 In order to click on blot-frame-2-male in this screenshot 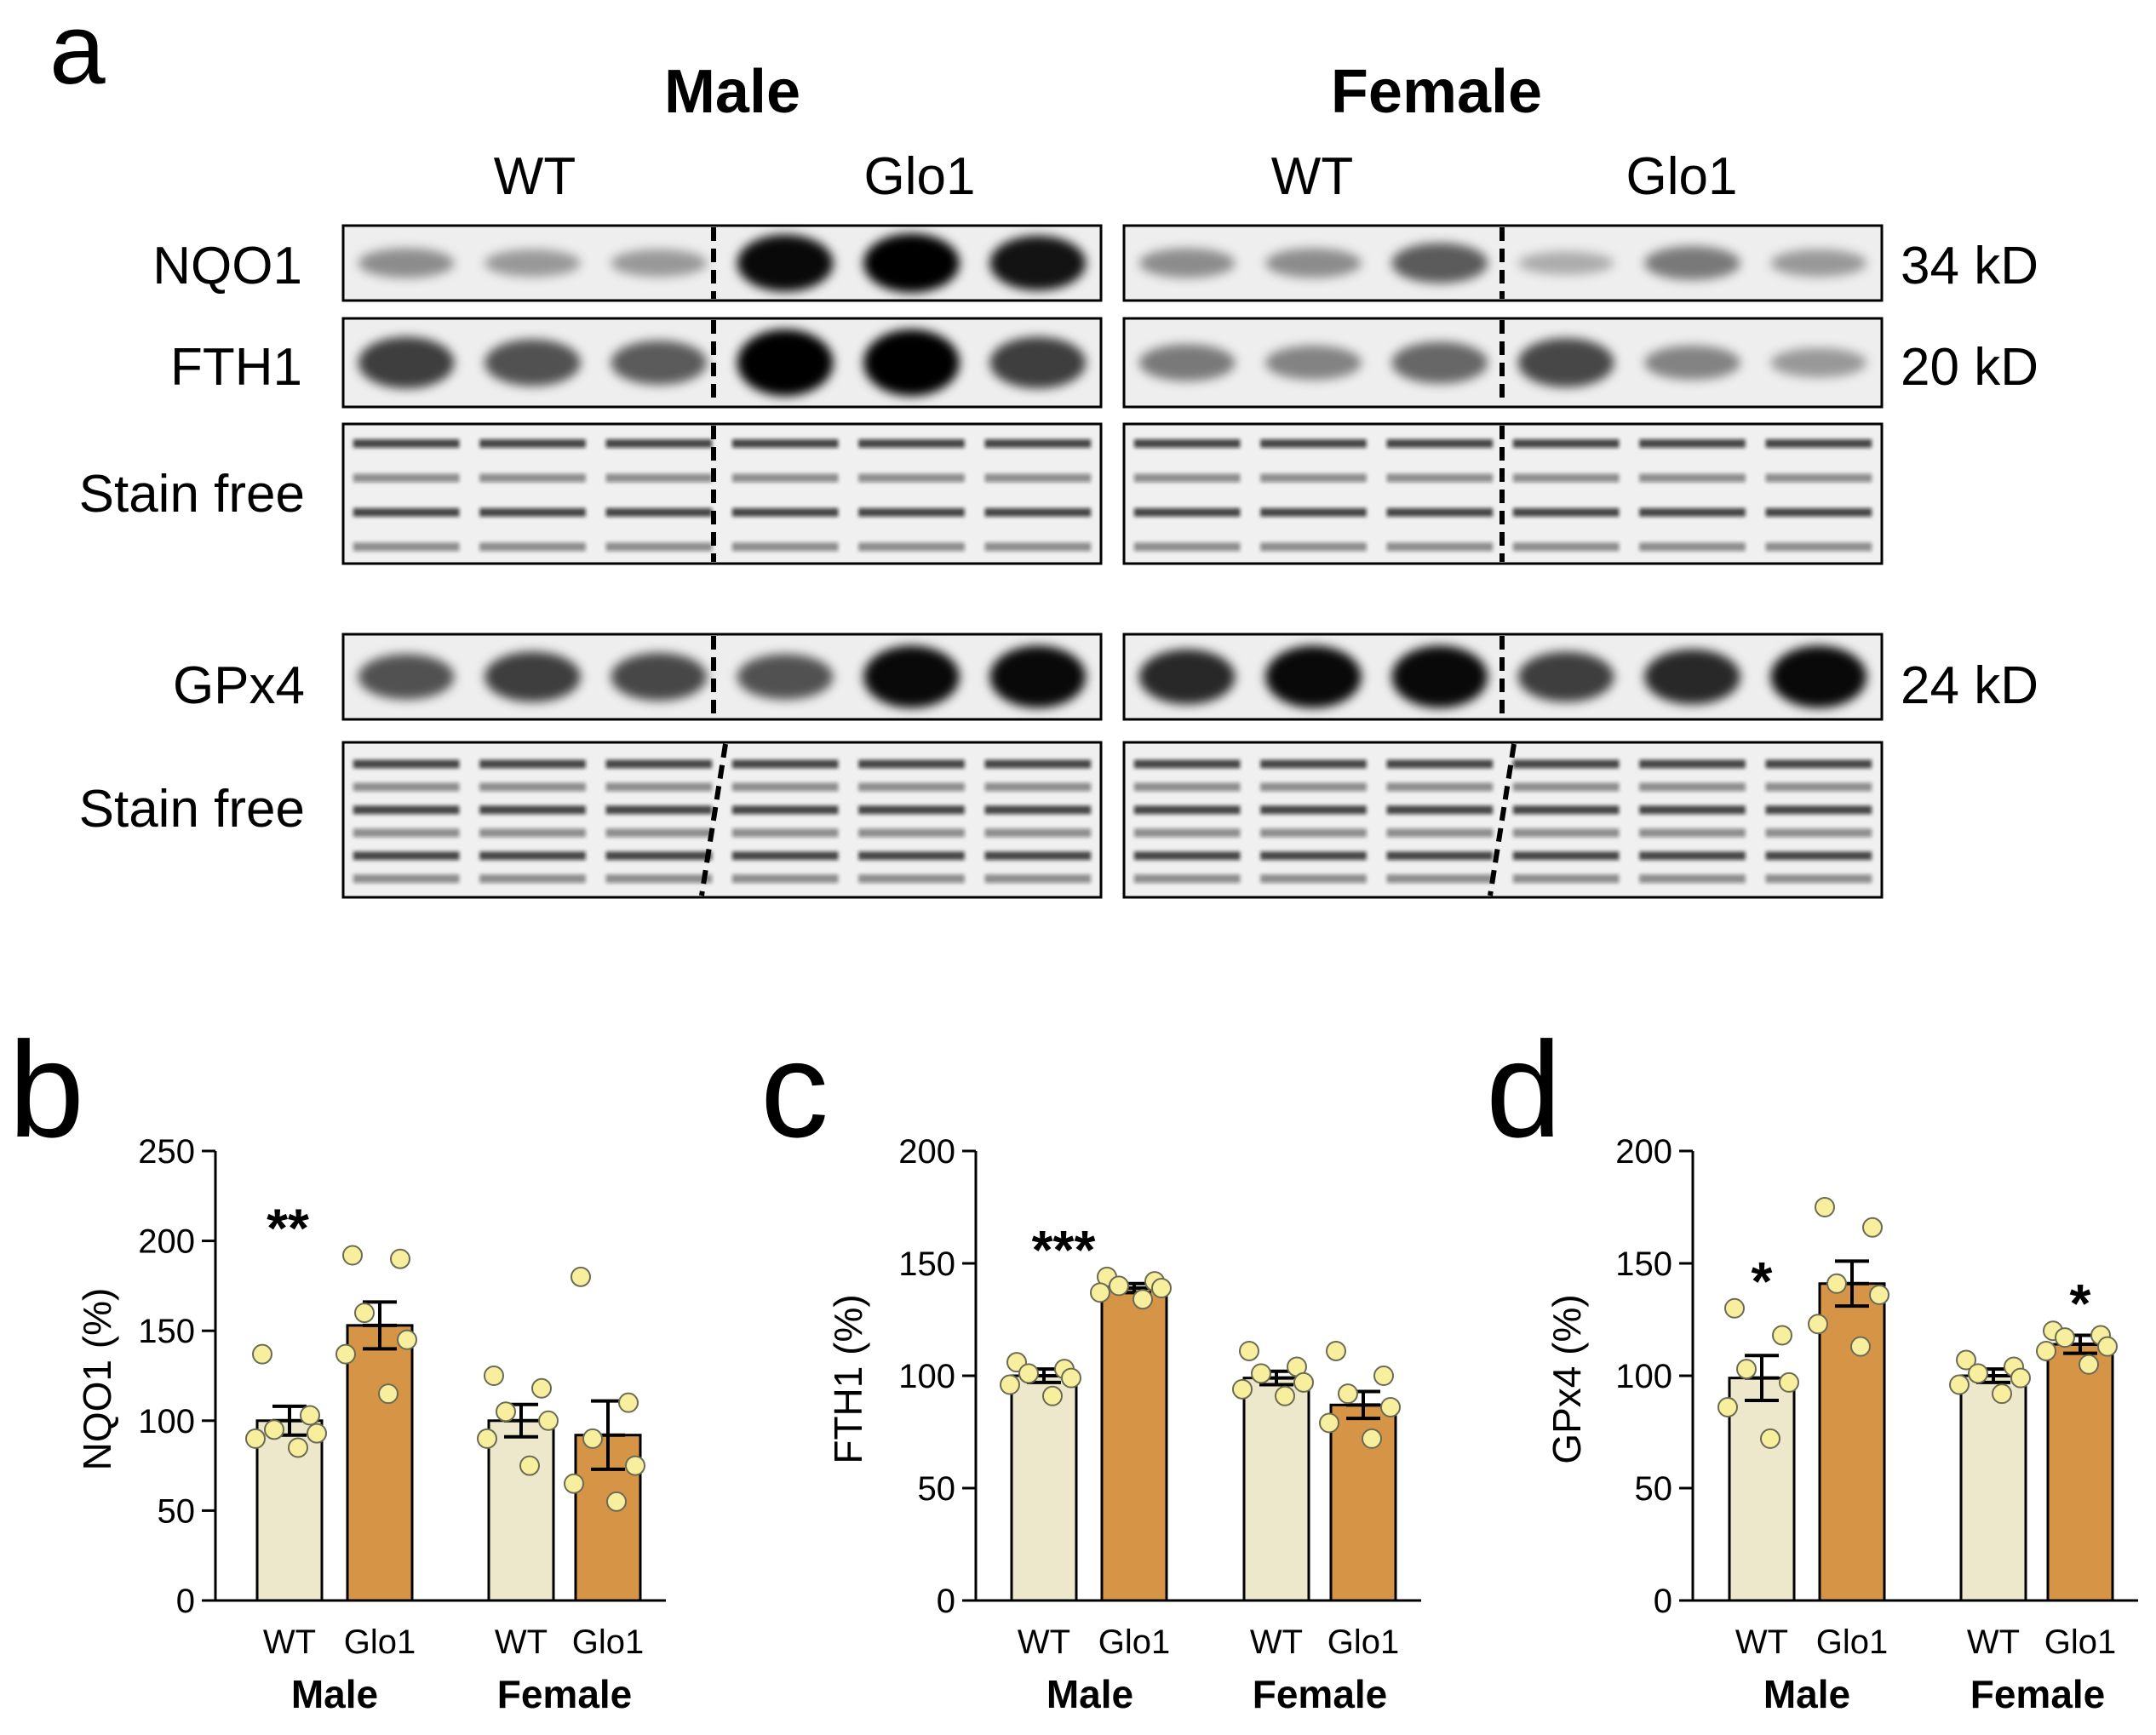, I will do `click(722, 493)`.